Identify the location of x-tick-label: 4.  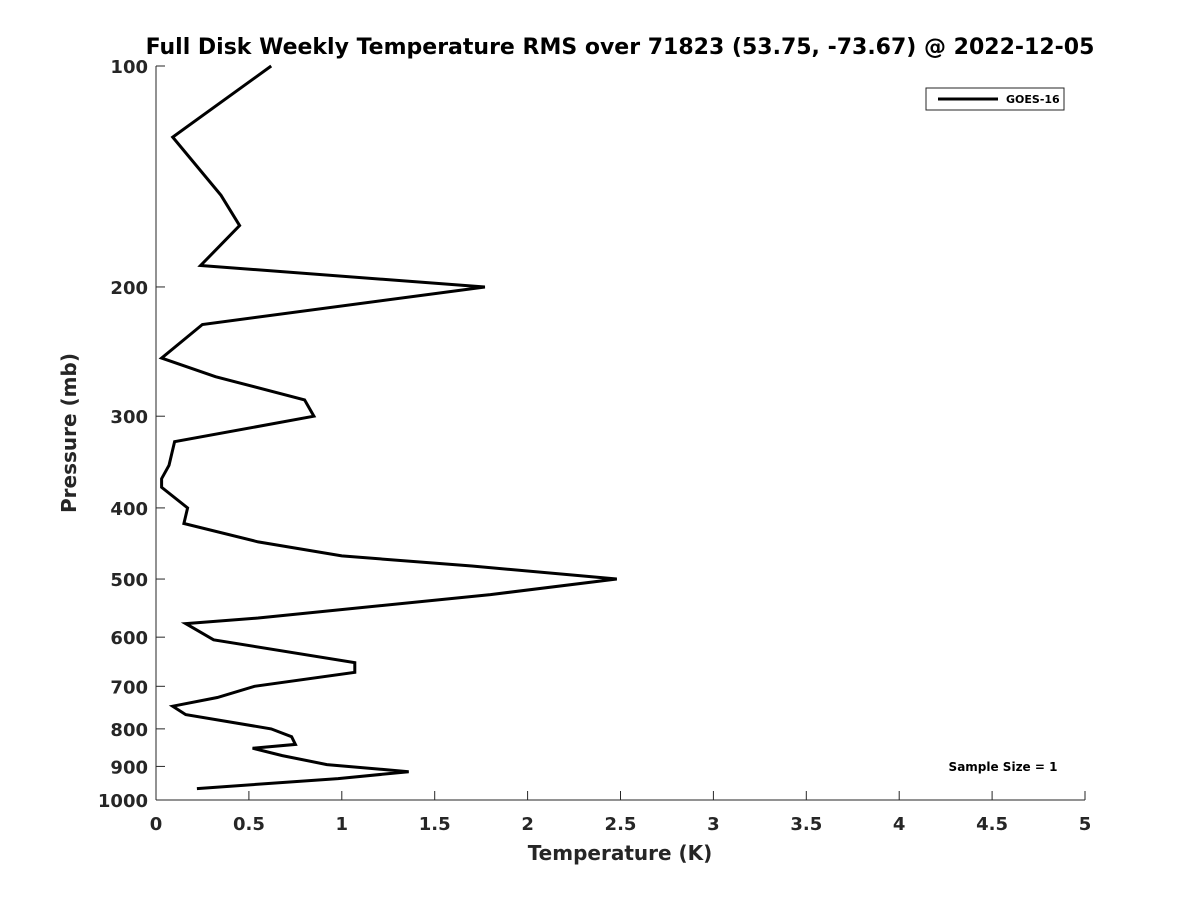
(899, 824).